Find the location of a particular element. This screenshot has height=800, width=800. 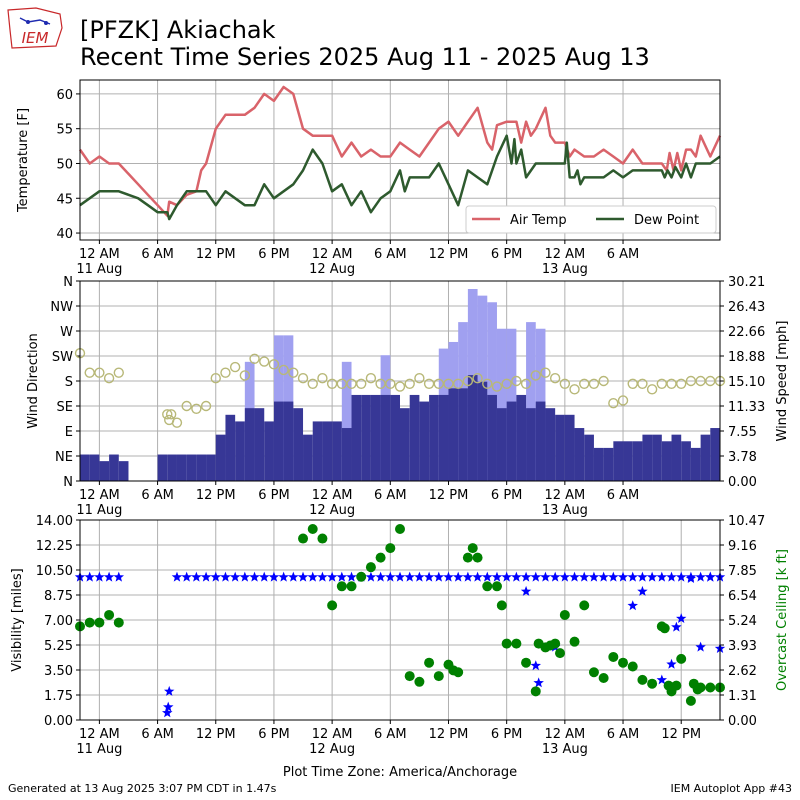

y2-tick-label: 1.31 is located at coordinates (742, 696).